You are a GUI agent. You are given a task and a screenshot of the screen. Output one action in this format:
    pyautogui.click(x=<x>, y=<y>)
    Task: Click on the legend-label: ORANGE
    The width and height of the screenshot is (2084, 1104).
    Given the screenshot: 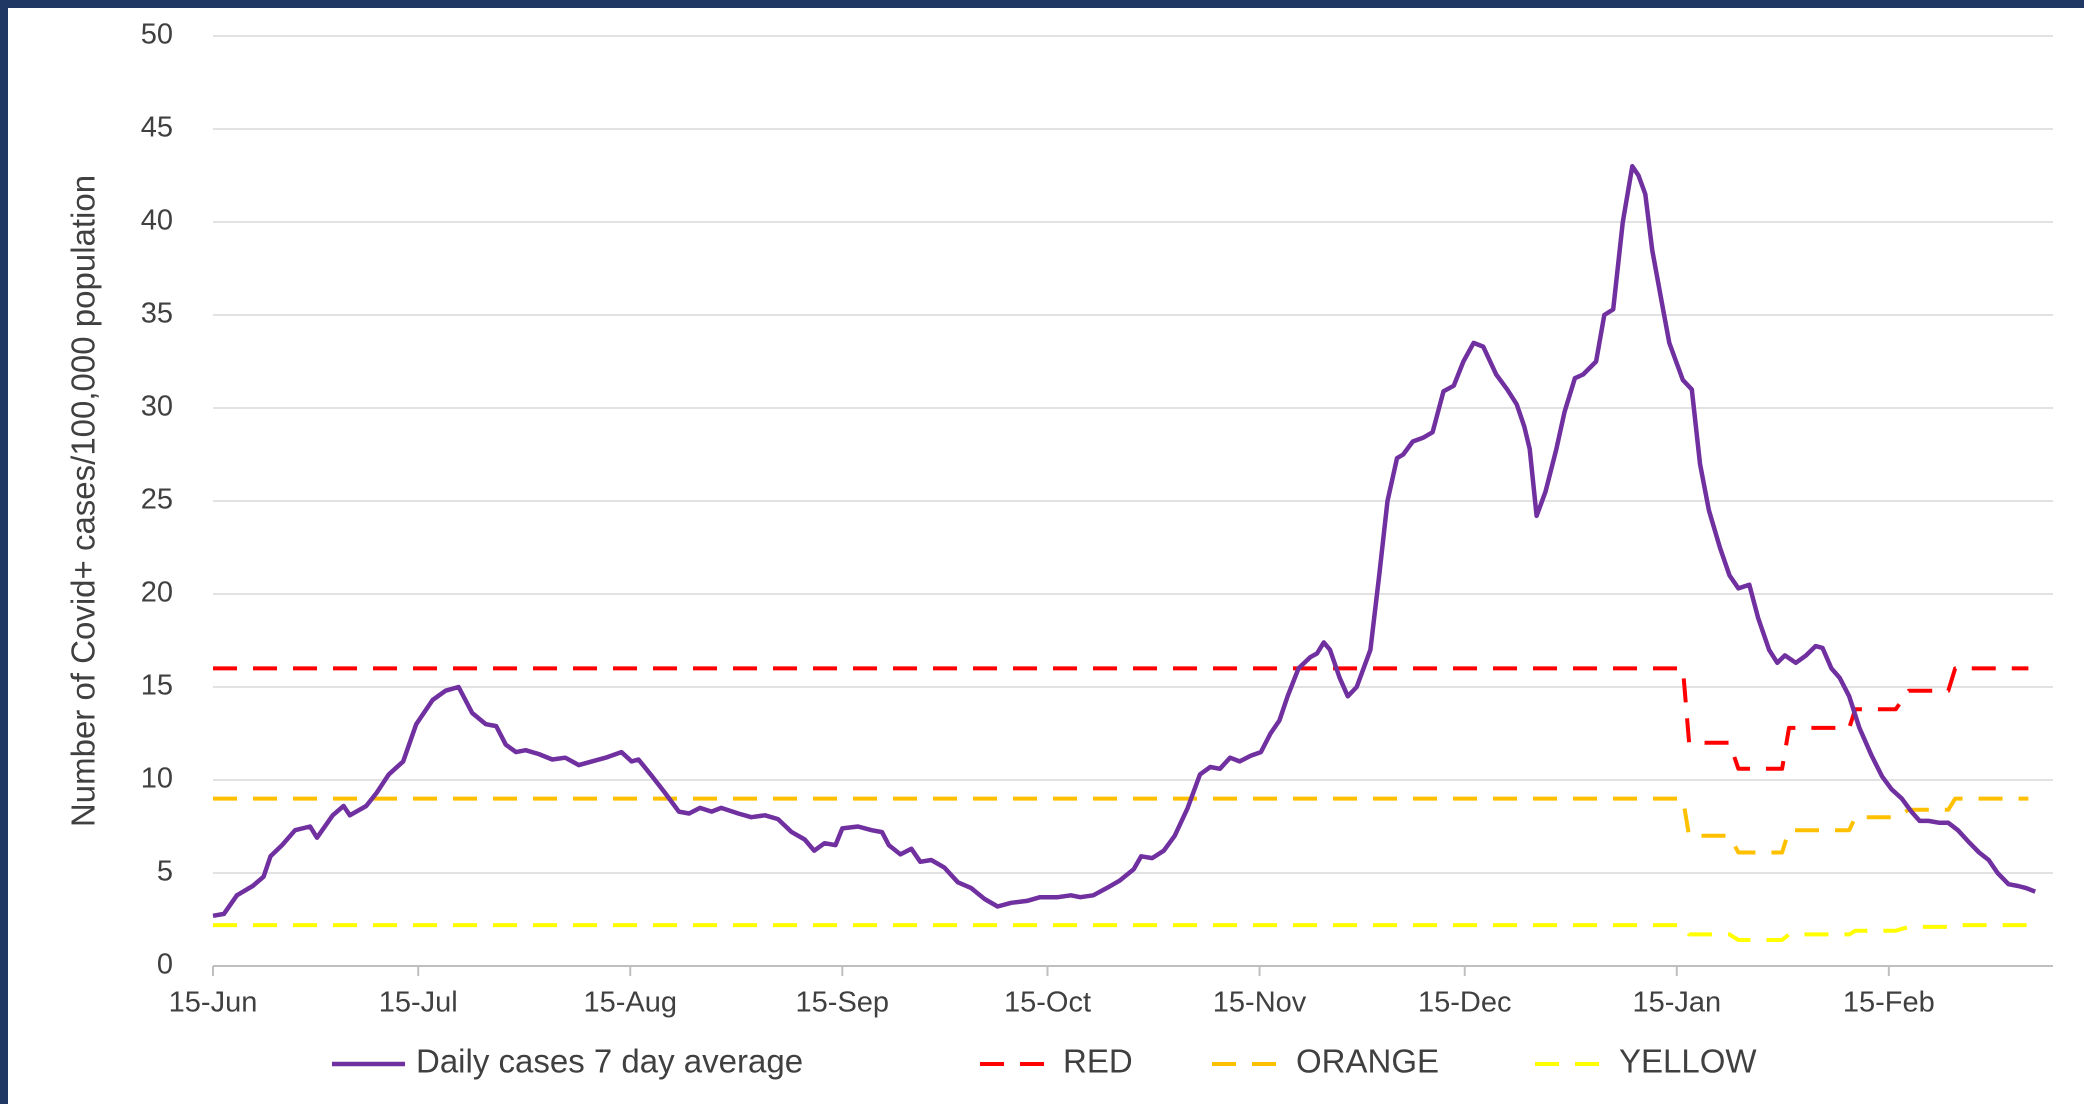 What is the action you would take?
    pyautogui.click(x=1367, y=1061)
    